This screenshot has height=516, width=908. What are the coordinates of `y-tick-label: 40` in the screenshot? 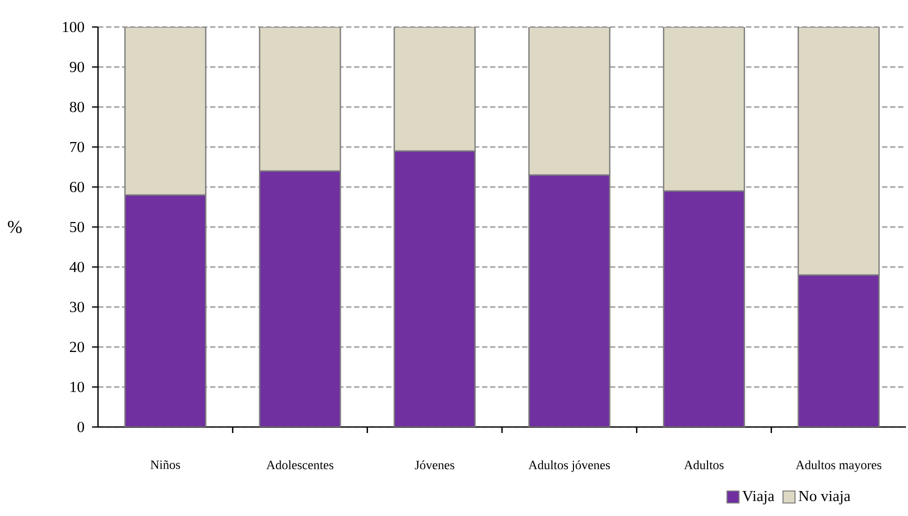 It's located at (77, 267).